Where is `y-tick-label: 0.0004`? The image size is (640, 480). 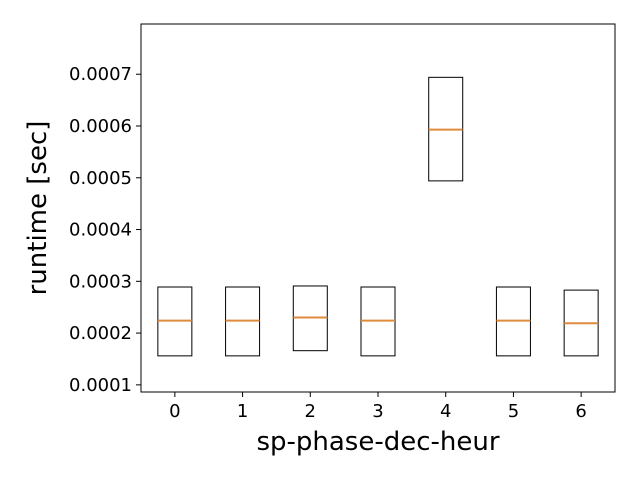
y-tick-label: 0.0004 is located at coordinates (100, 230).